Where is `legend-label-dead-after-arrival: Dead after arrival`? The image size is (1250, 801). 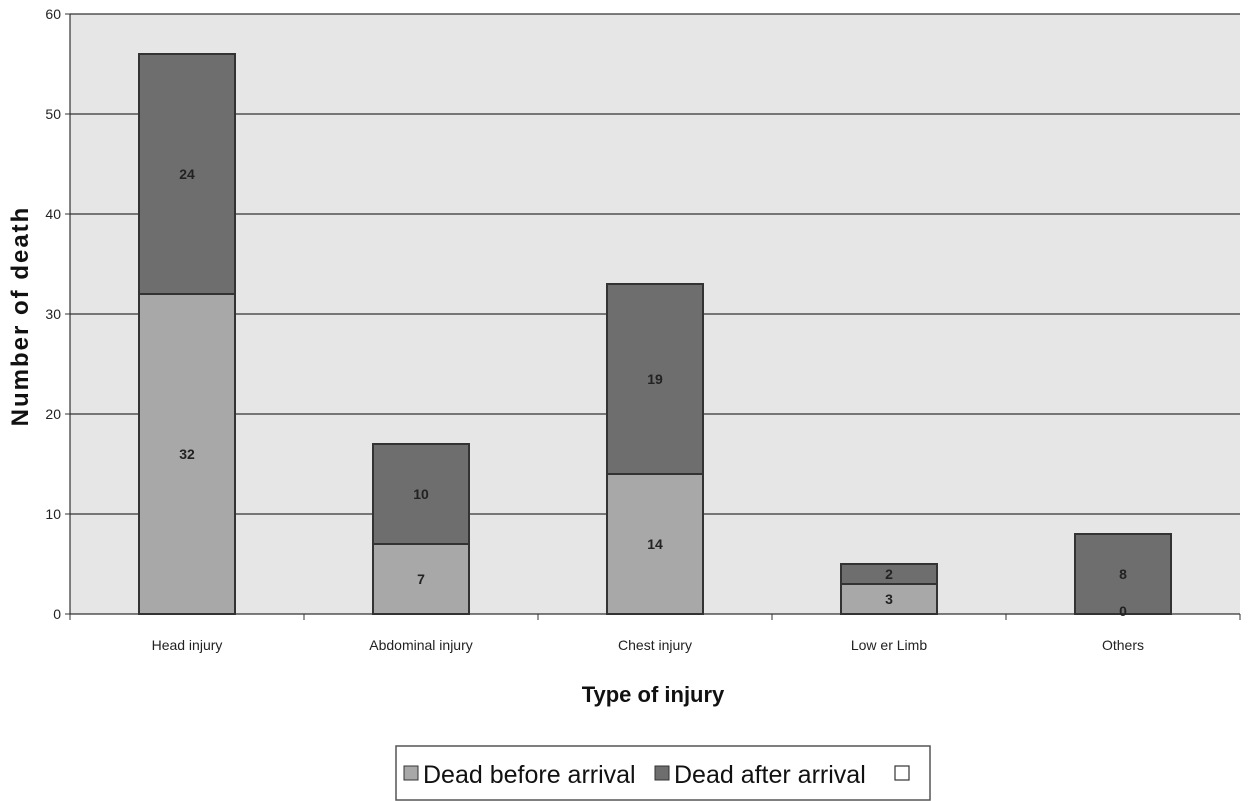 legend-label-dead-after-arrival: Dead after arrival is located at coordinates (770, 775).